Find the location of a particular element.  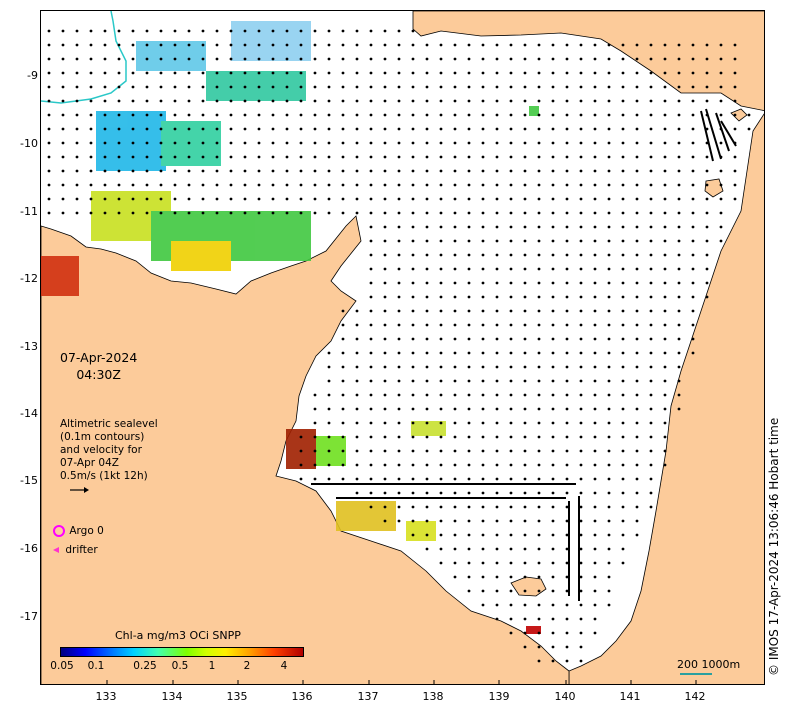

lon-tick-label: 142 is located at coordinates (695, 696).